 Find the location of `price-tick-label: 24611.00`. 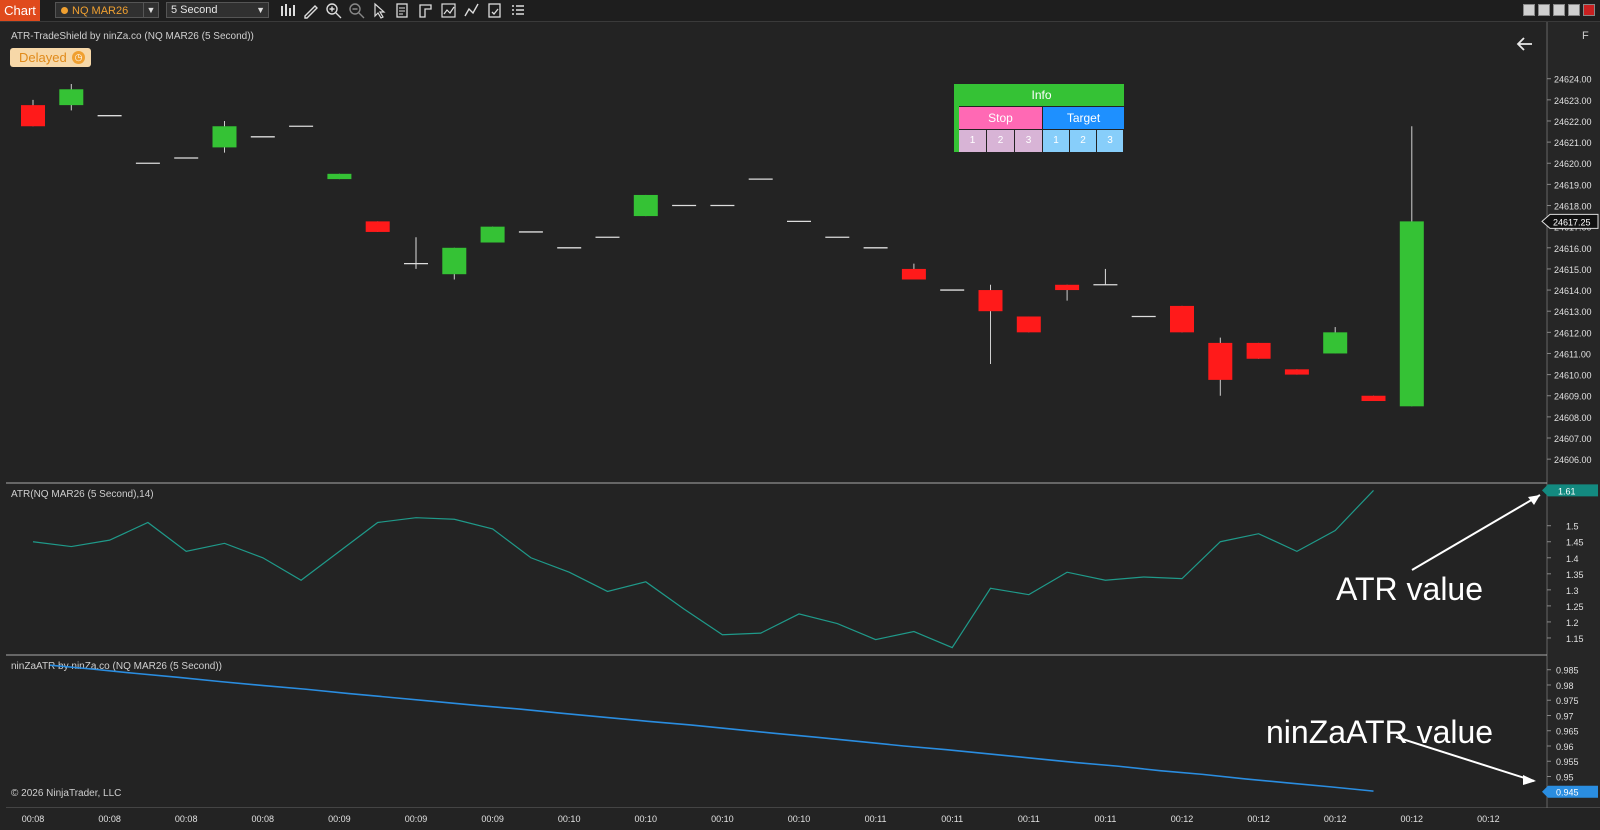

price-tick-label: 24611.00 is located at coordinates (1572, 354).